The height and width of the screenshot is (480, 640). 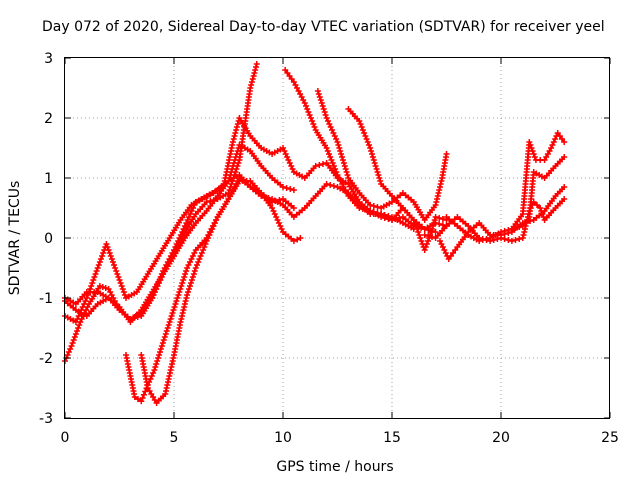 I want to click on y-tick-label: 3, so click(x=48, y=59).